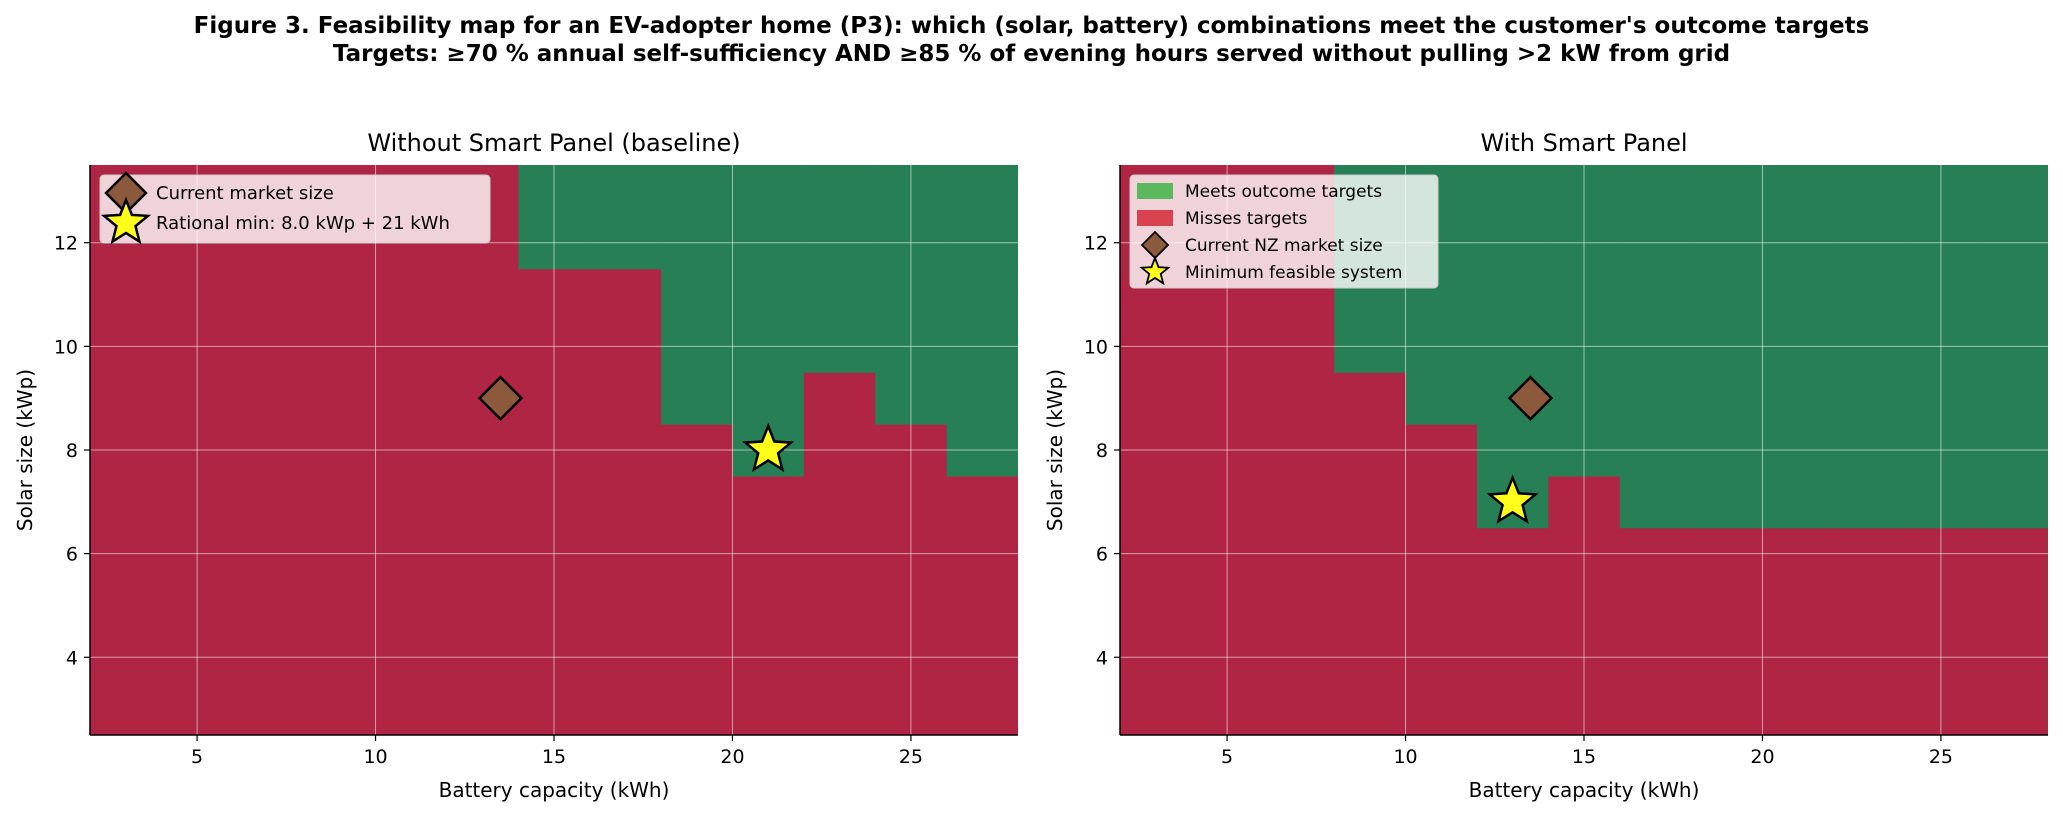 The width and height of the screenshot is (2063, 819). Describe the element at coordinates (126, 220) in the screenshot. I see `legend-star-icon` at that location.